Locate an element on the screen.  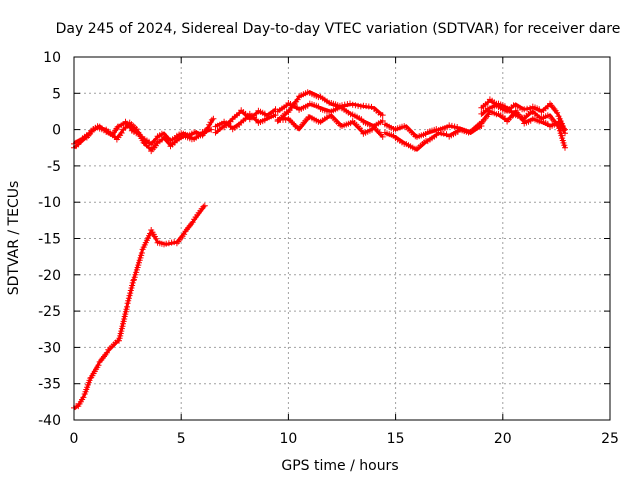
y-tick-label: -35 is located at coordinates (49, 385).